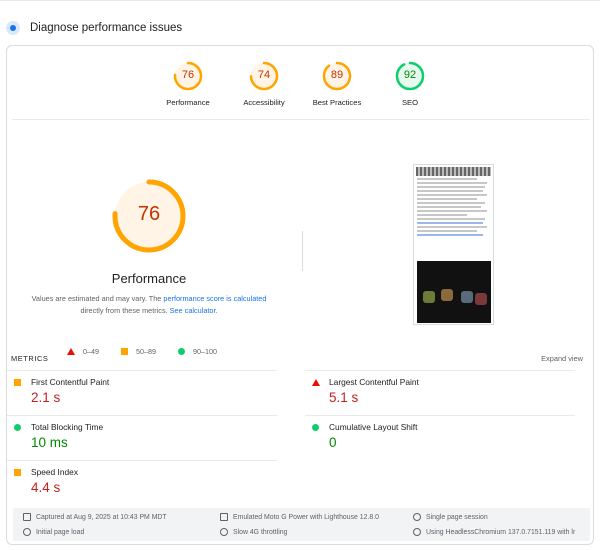 The height and width of the screenshot is (550, 600). Describe the element at coordinates (95, 517) in the screenshot. I see `captured-info: Captured at Aug 9, 2025 at 10:43 PM MDT` at that location.